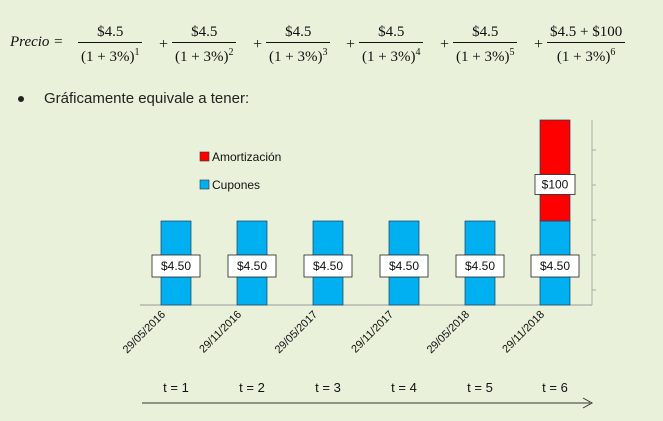 This screenshot has width=663, height=421. Describe the element at coordinates (325, 52) in the screenshot. I see `term-exponent: 3` at that location.